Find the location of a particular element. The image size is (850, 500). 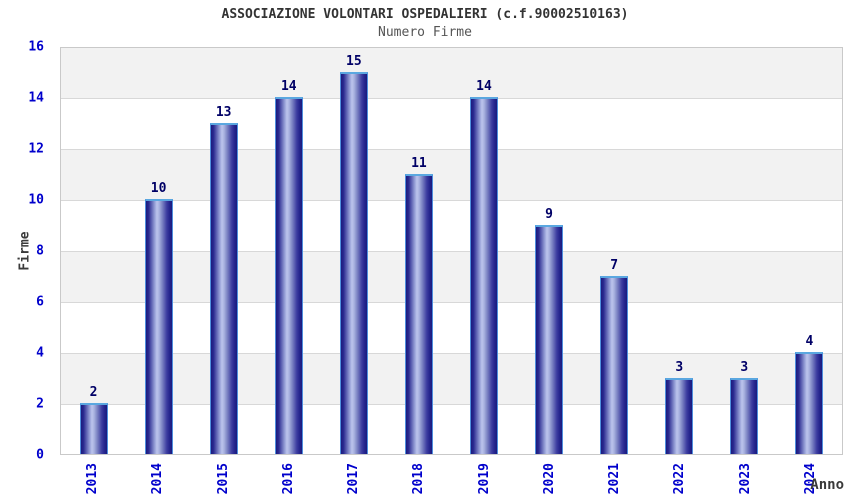

bar-2015 is located at coordinates (223, 288).